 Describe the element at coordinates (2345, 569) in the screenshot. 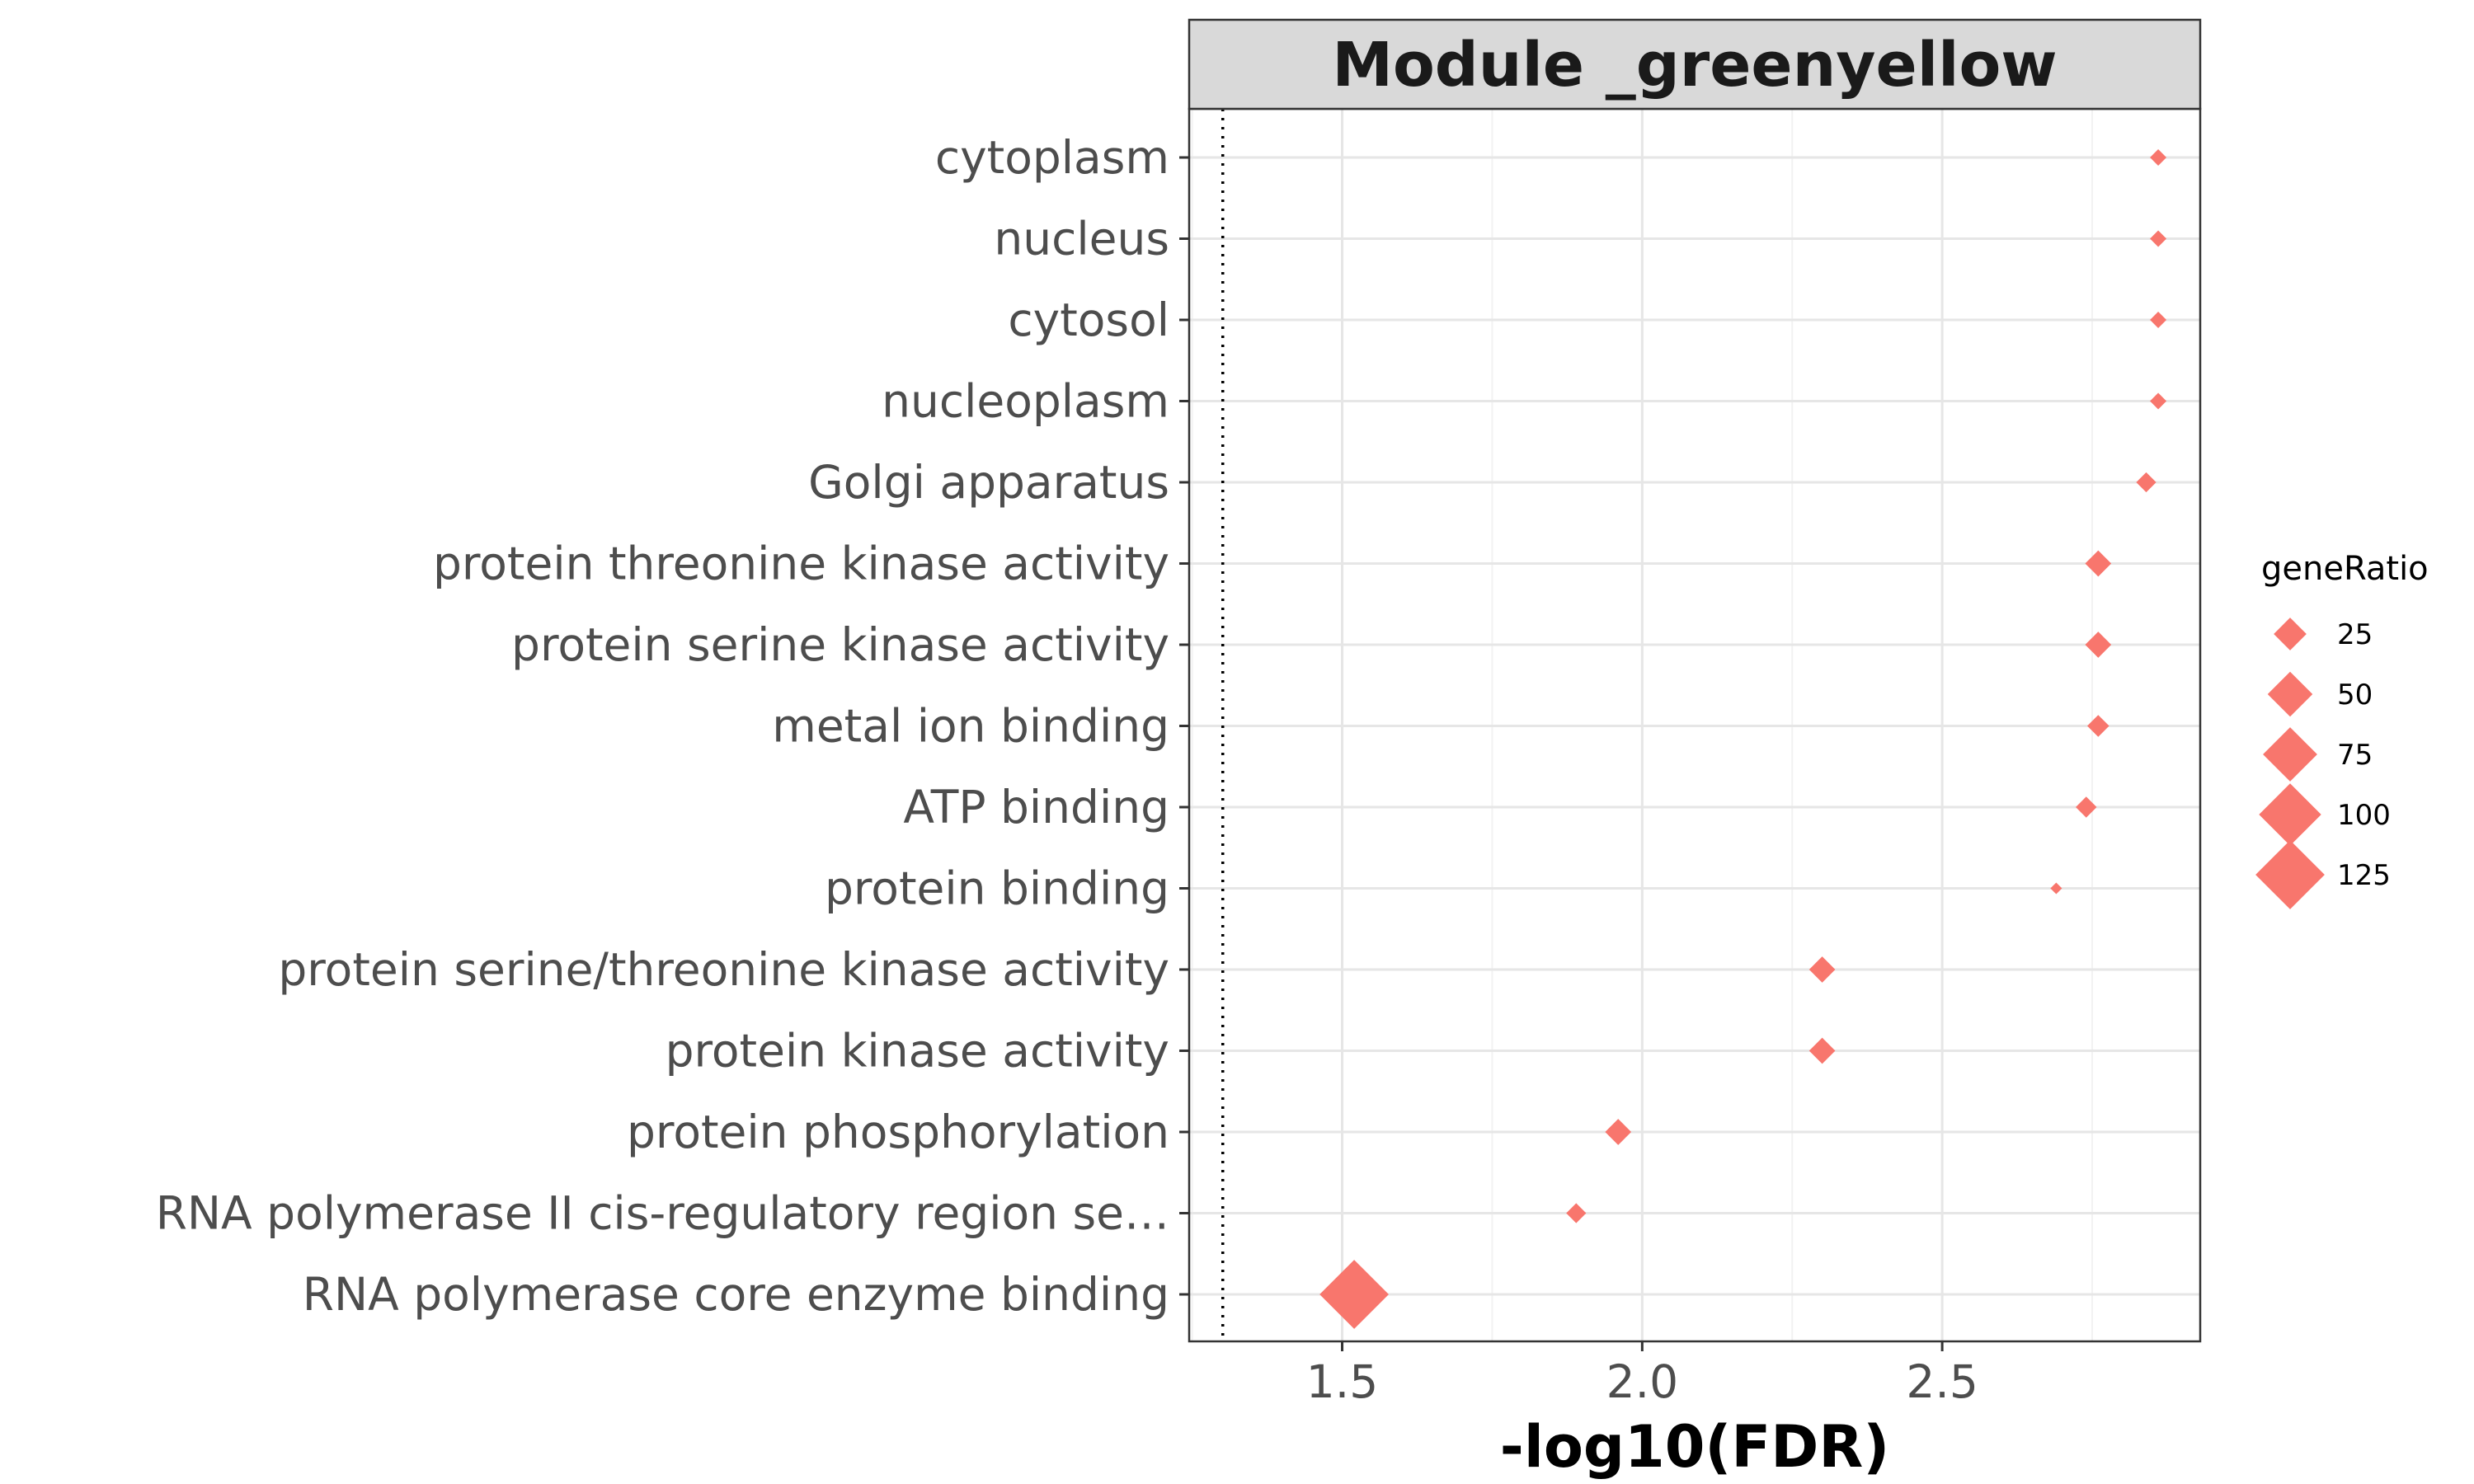

I see `legend-title: geneRatio` at that location.